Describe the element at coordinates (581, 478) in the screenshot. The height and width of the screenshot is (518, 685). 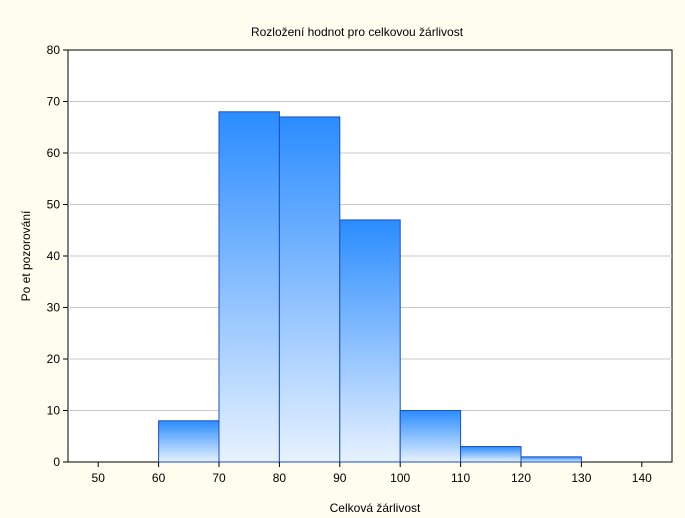
I see `x-tick-label: 130` at that location.